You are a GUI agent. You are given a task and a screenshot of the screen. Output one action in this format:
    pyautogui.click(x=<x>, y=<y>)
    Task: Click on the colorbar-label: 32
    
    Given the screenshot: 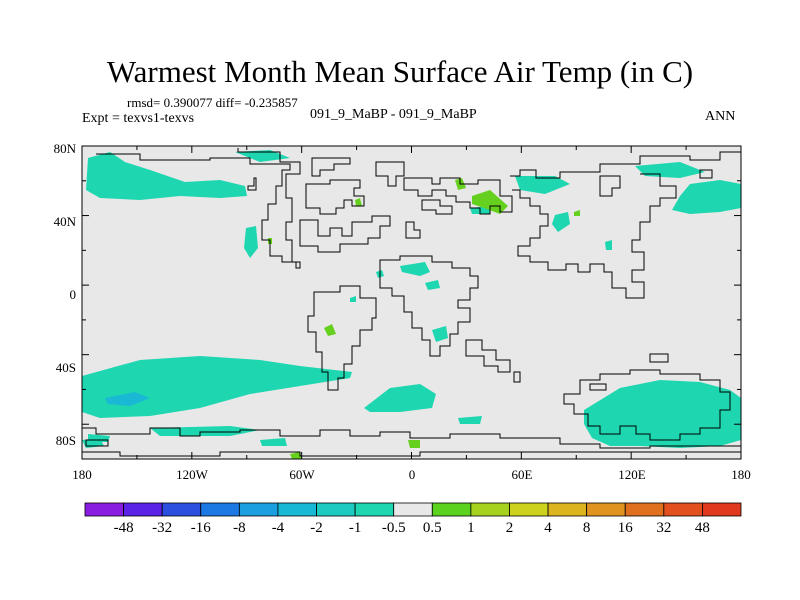 What is the action you would take?
    pyautogui.click(x=663, y=528)
    